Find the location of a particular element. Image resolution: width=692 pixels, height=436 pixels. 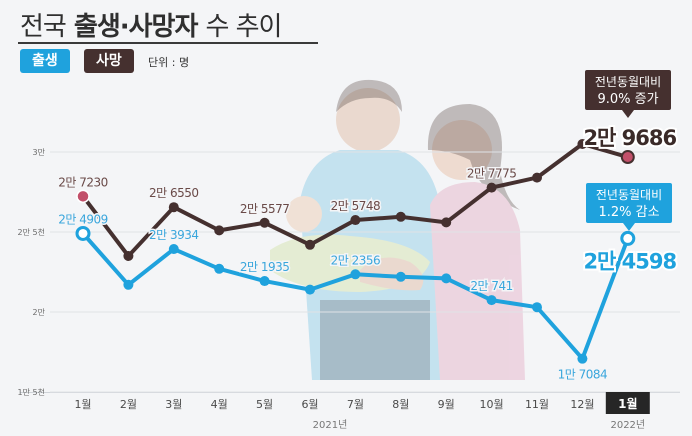

legend-birth: 출생 is located at coordinates (45, 61).